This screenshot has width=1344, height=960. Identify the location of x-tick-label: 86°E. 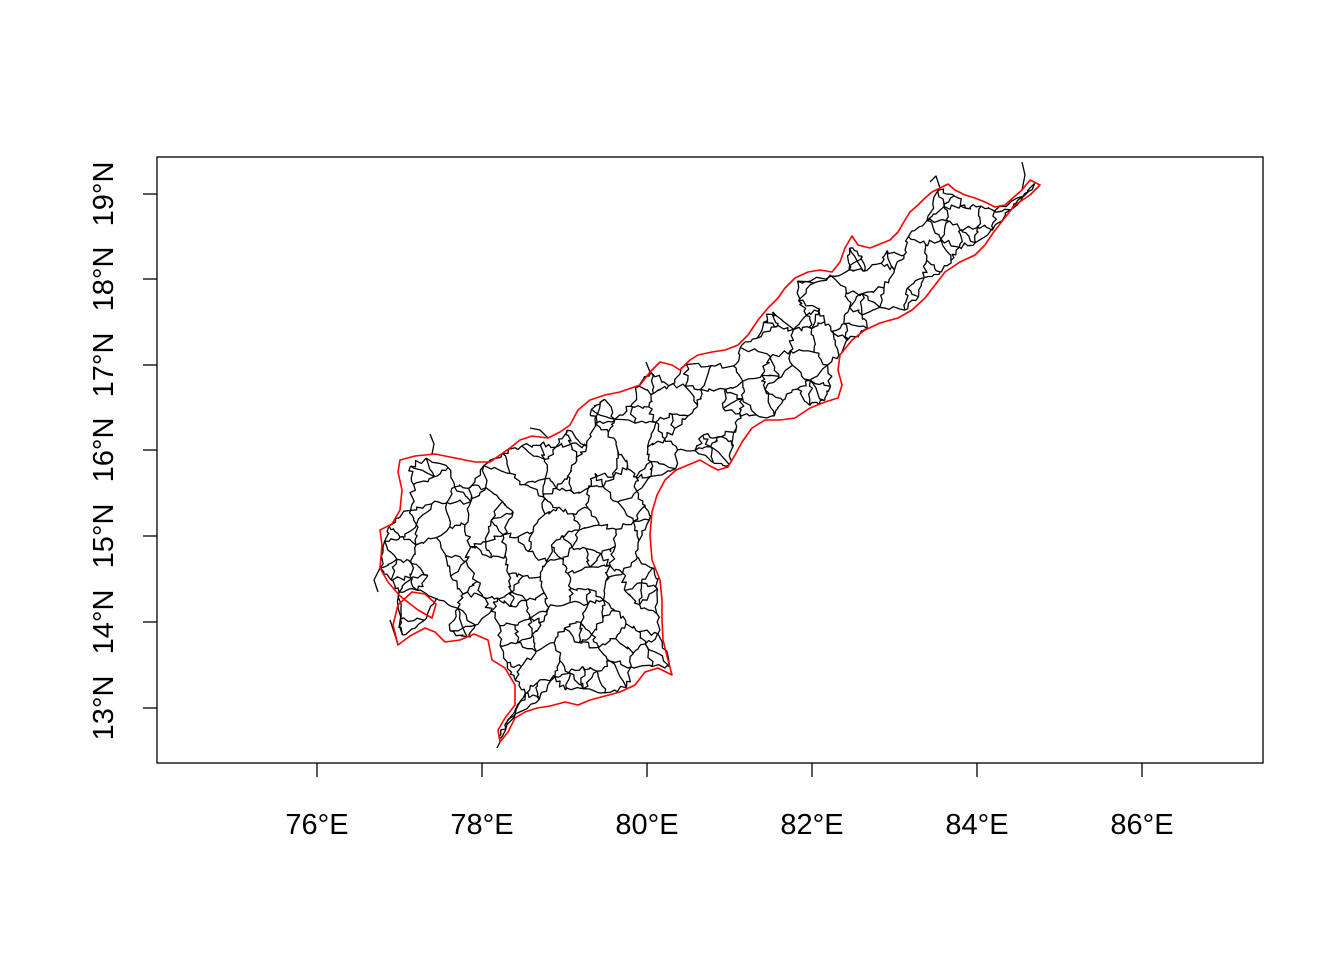
(1141, 825).